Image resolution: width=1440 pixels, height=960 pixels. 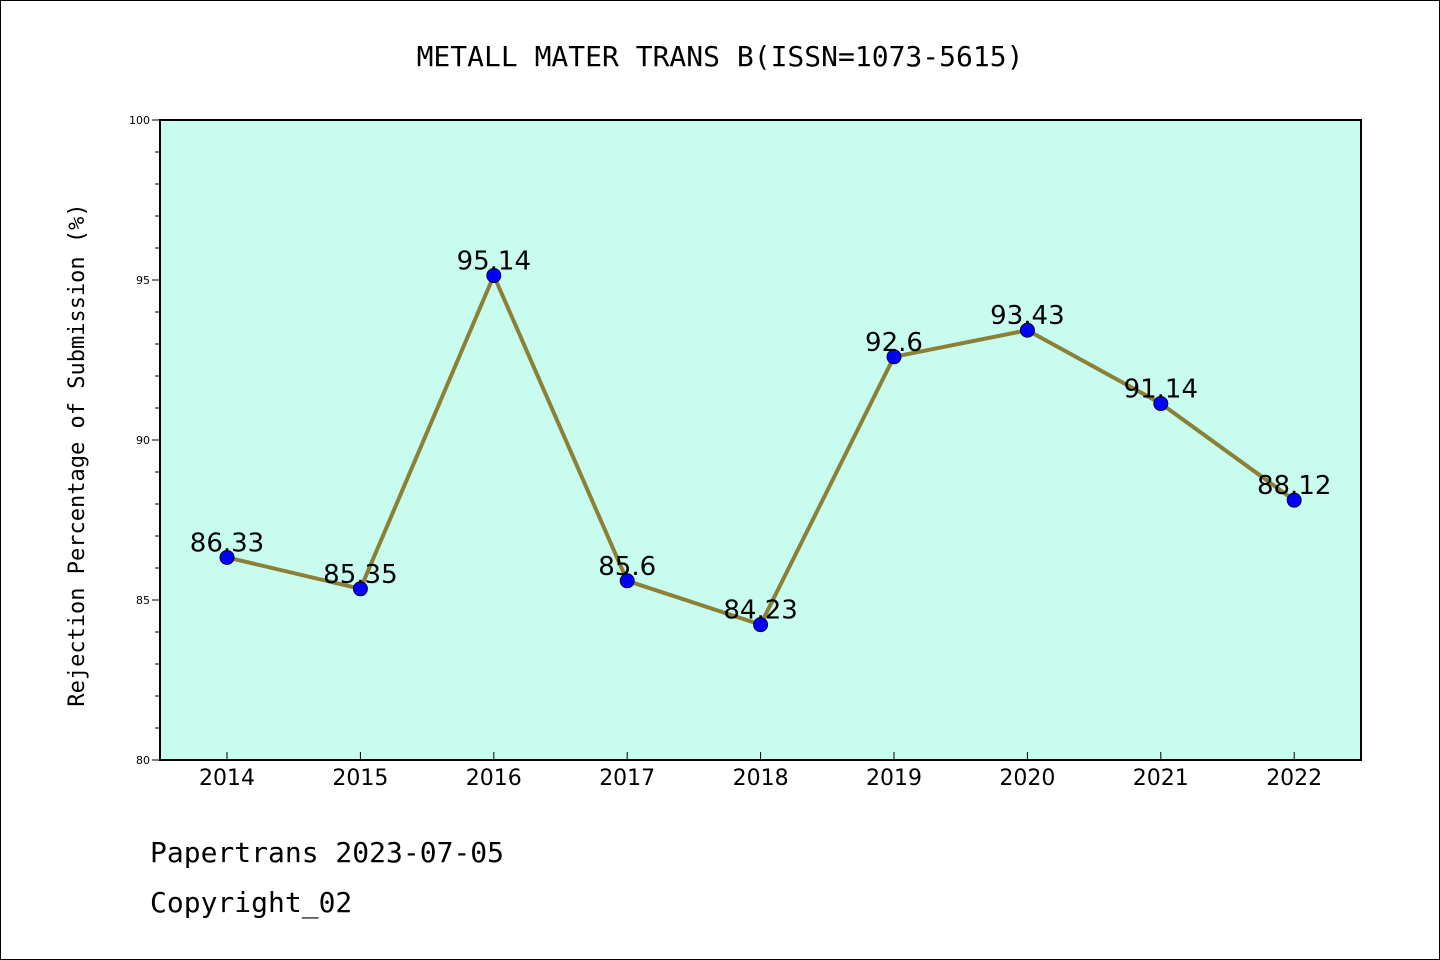 I want to click on data-label: 95.14, so click(x=494, y=262).